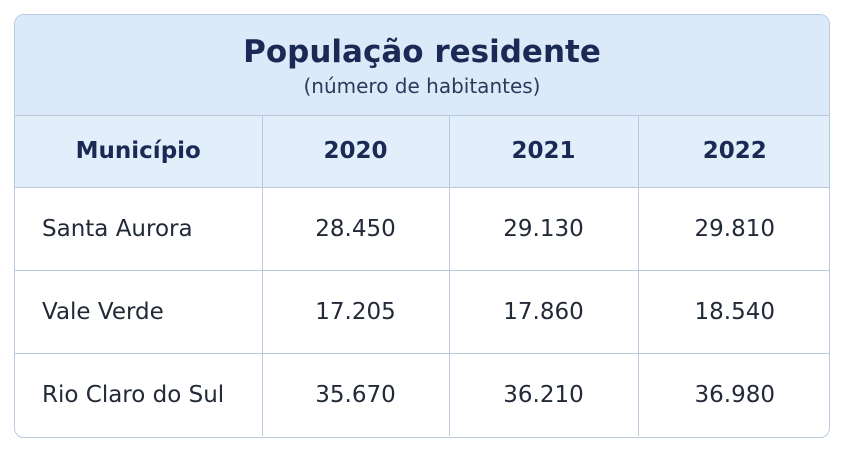 This screenshot has height=464, width=846. What do you see at coordinates (356, 312) in the screenshot?
I see `population-cell: 17.205` at bounding box center [356, 312].